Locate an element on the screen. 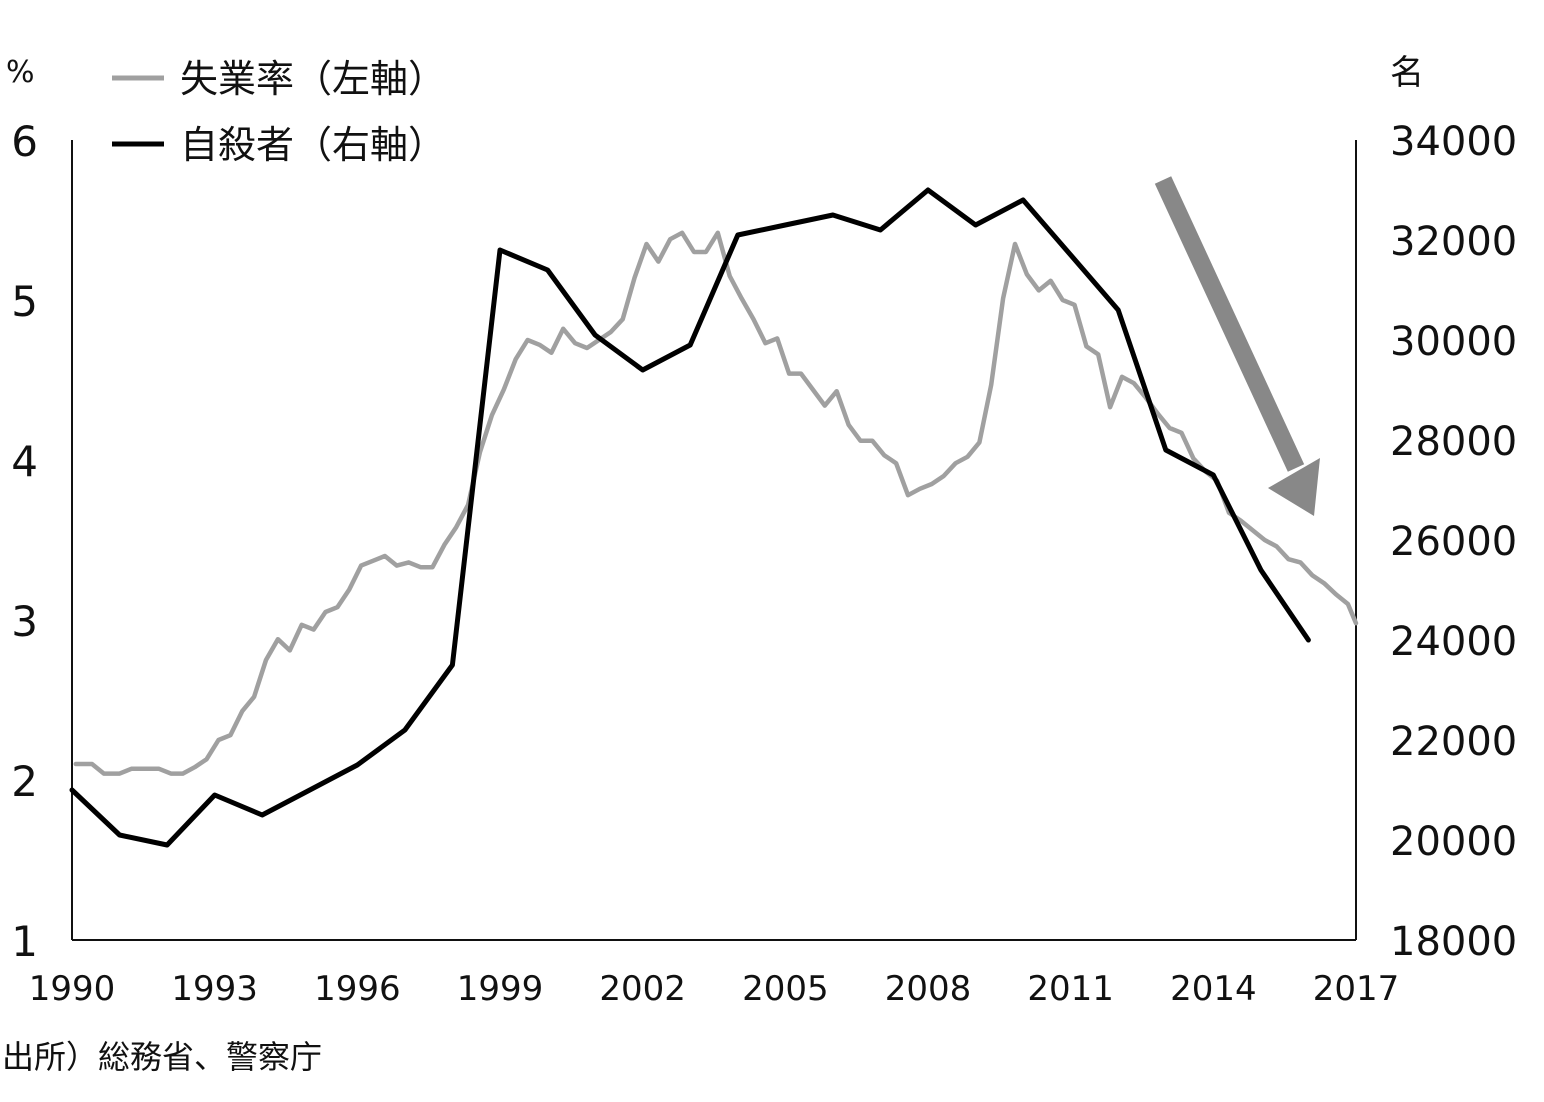 This screenshot has width=1544, height=1102. left-tick-label: 4 is located at coordinates (24, 461).